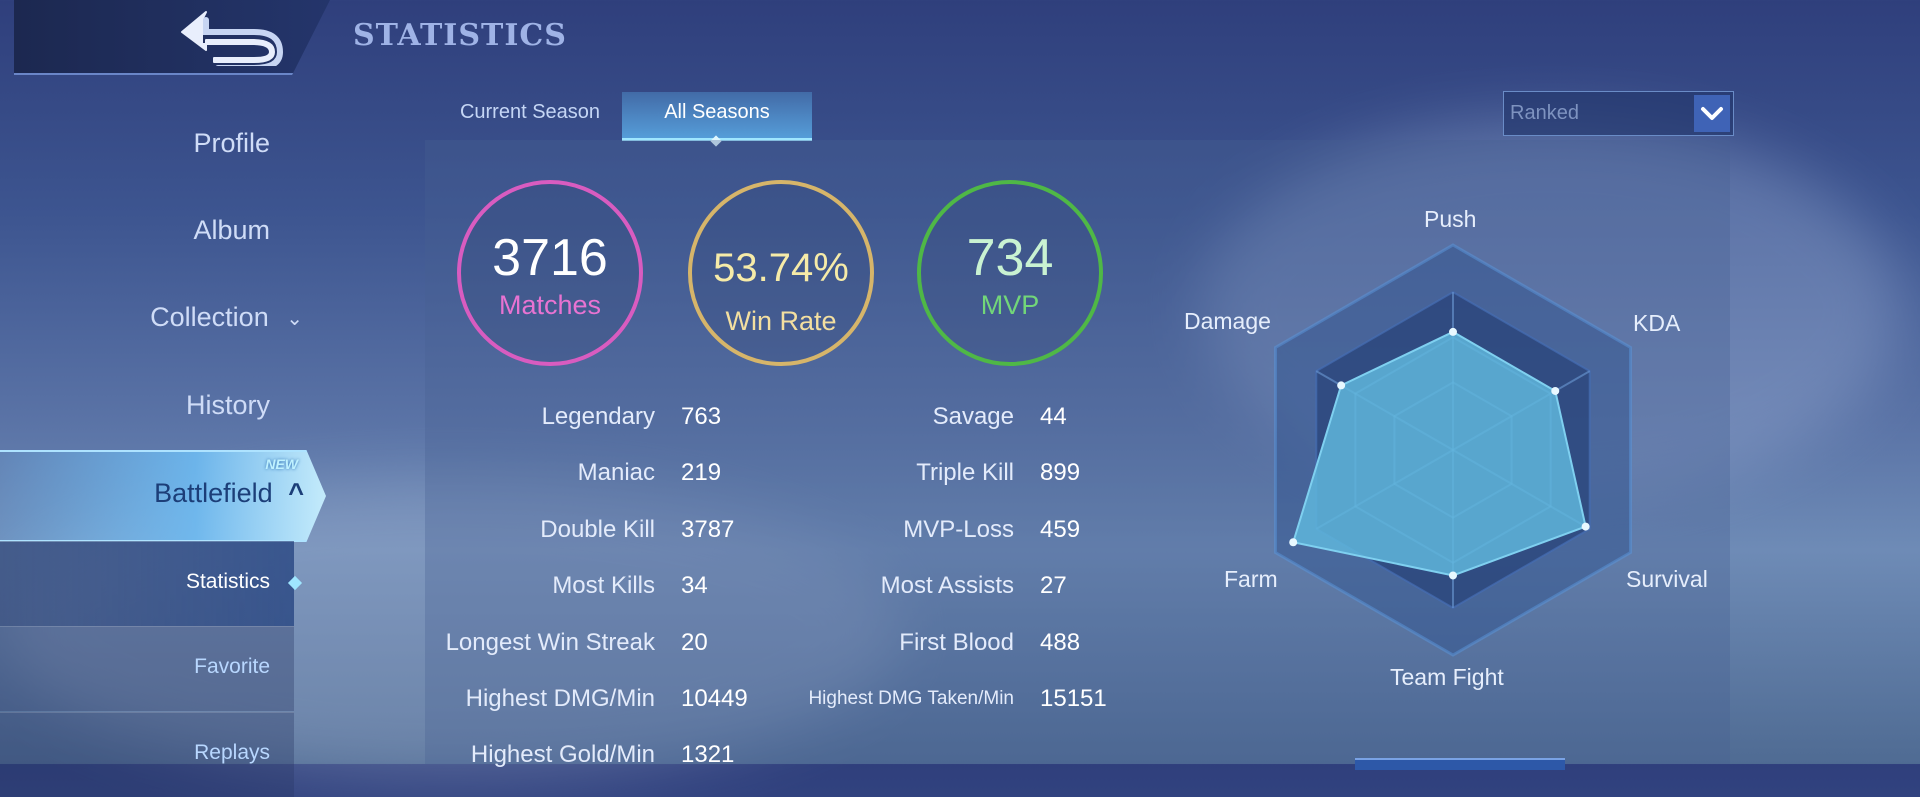 This screenshot has width=1920, height=797. I want to click on radar-label-team-fight: Team Fight, so click(1447, 677).